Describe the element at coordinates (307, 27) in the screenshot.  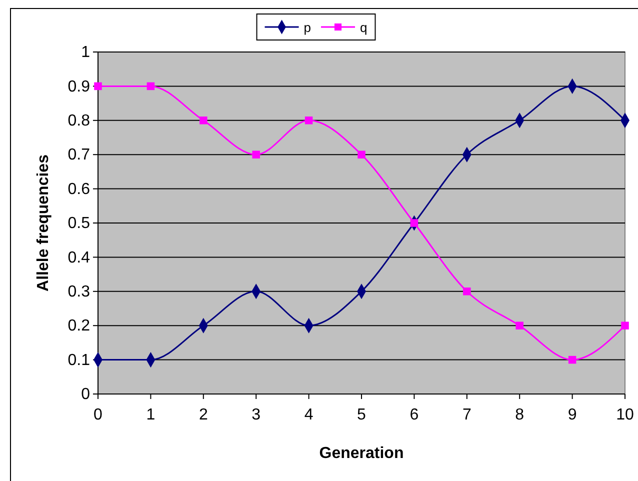
I see `legend-label: p` at that location.